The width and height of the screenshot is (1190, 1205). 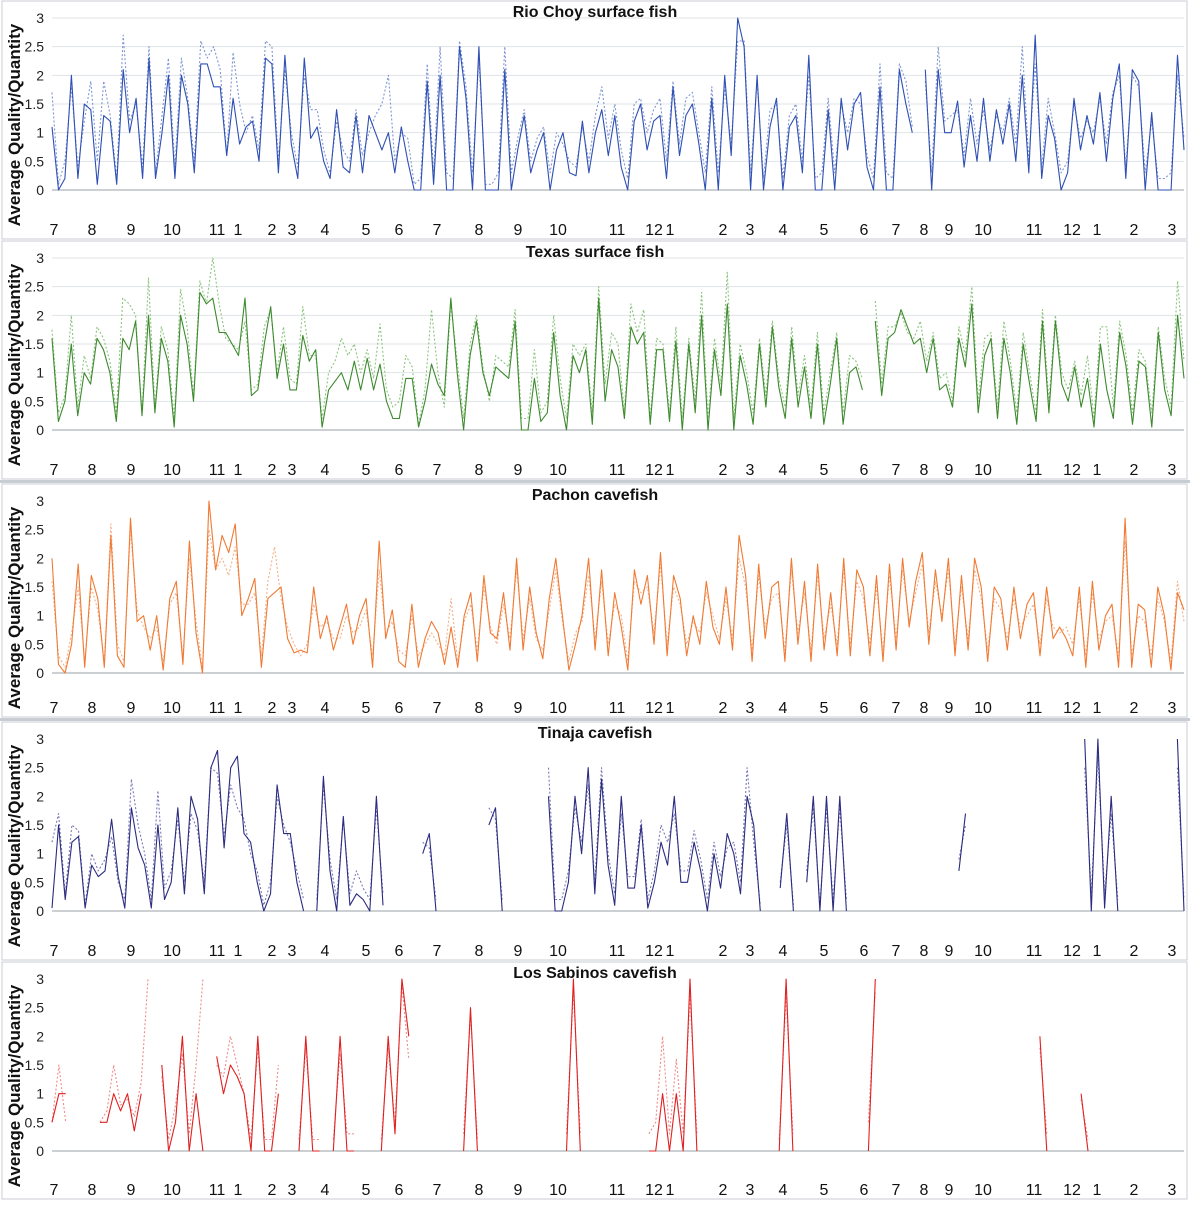 I want to click on chart-title: Tinaja cavefish, so click(x=595, y=733).